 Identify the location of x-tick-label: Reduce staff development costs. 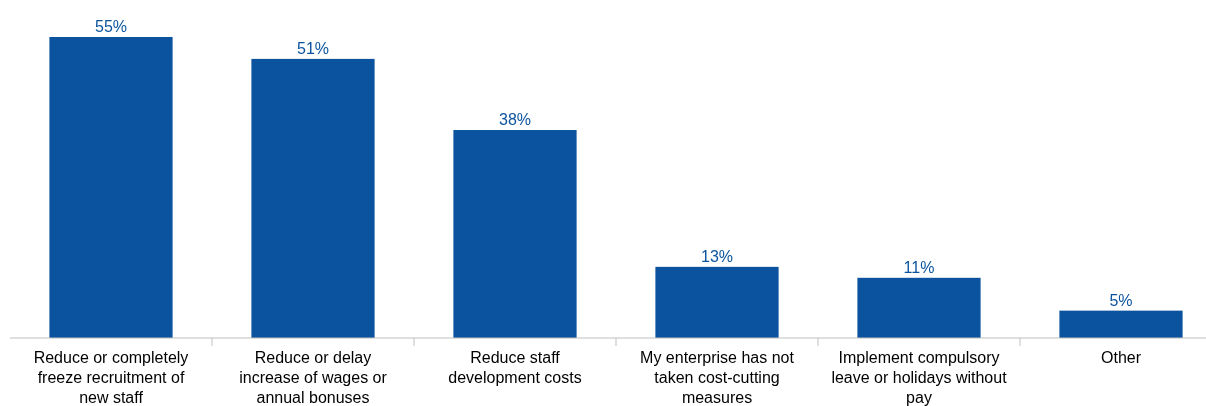
(515, 367).